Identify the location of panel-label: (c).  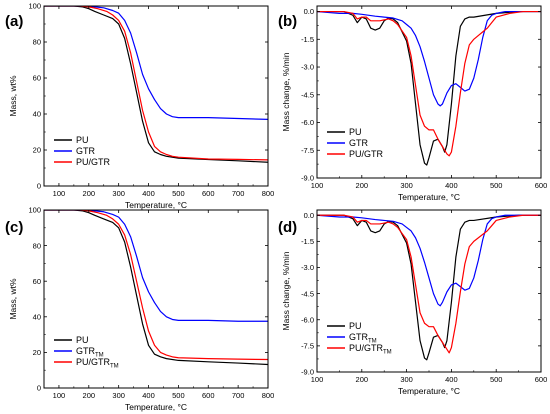
(14, 227).